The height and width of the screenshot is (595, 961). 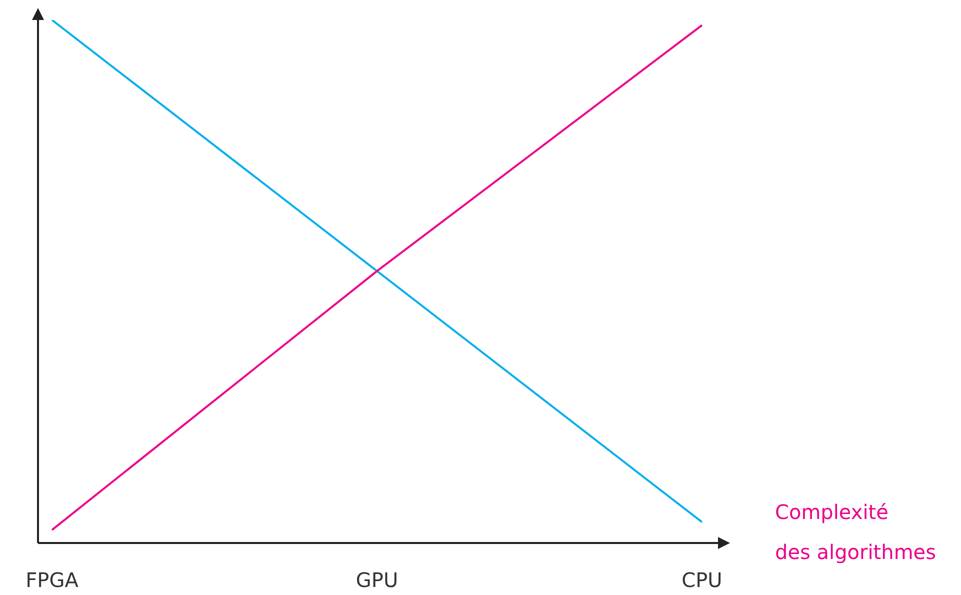 What do you see at coordinates (702, 580) in the screenshot?
I see `x-tick-label: CPU` at bounding box center [702, 580].